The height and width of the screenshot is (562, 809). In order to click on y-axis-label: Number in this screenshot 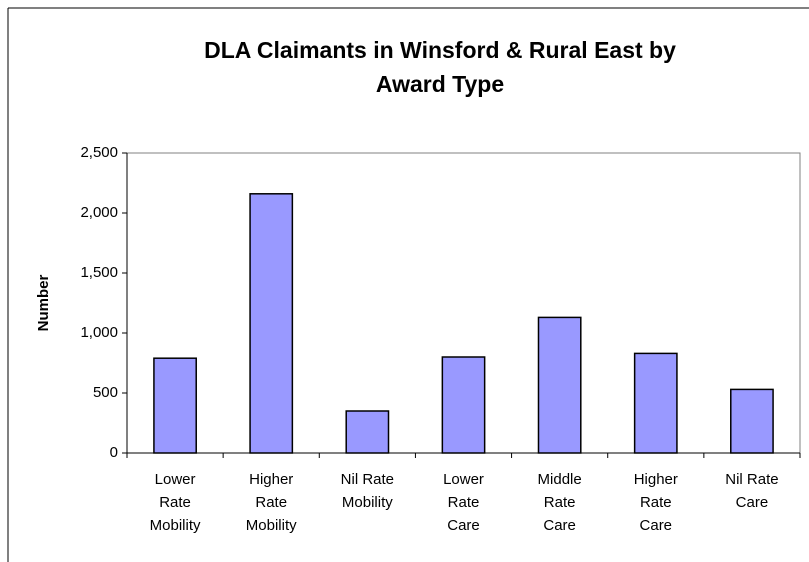, I will do `click(43, 303)`.